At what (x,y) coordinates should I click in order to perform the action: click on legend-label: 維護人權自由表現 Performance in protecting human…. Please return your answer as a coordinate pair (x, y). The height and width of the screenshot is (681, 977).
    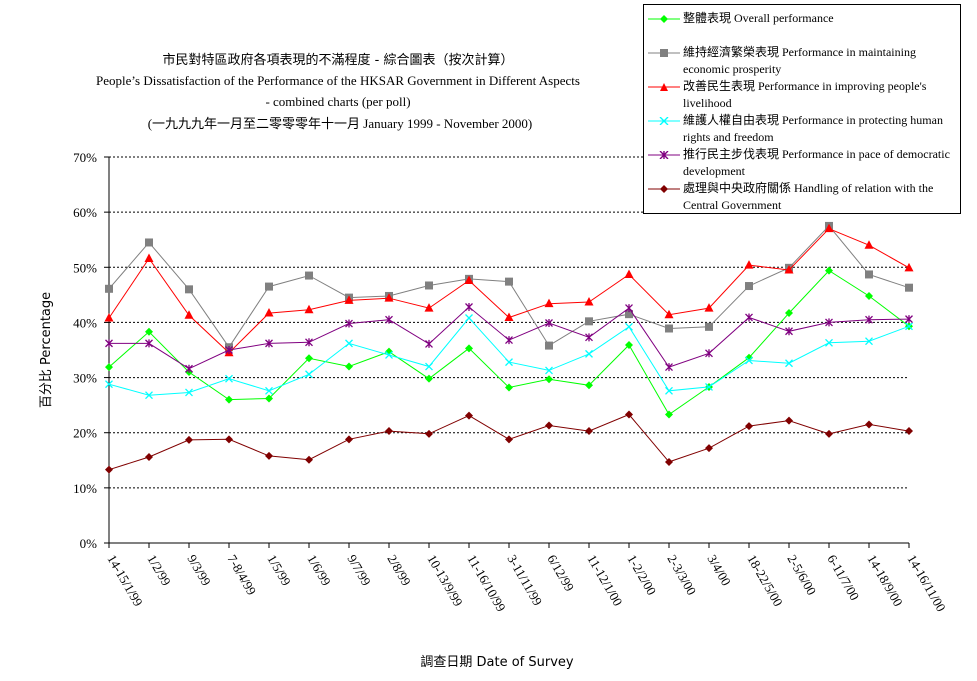
    Looking at the image, I should click on (813, 128).